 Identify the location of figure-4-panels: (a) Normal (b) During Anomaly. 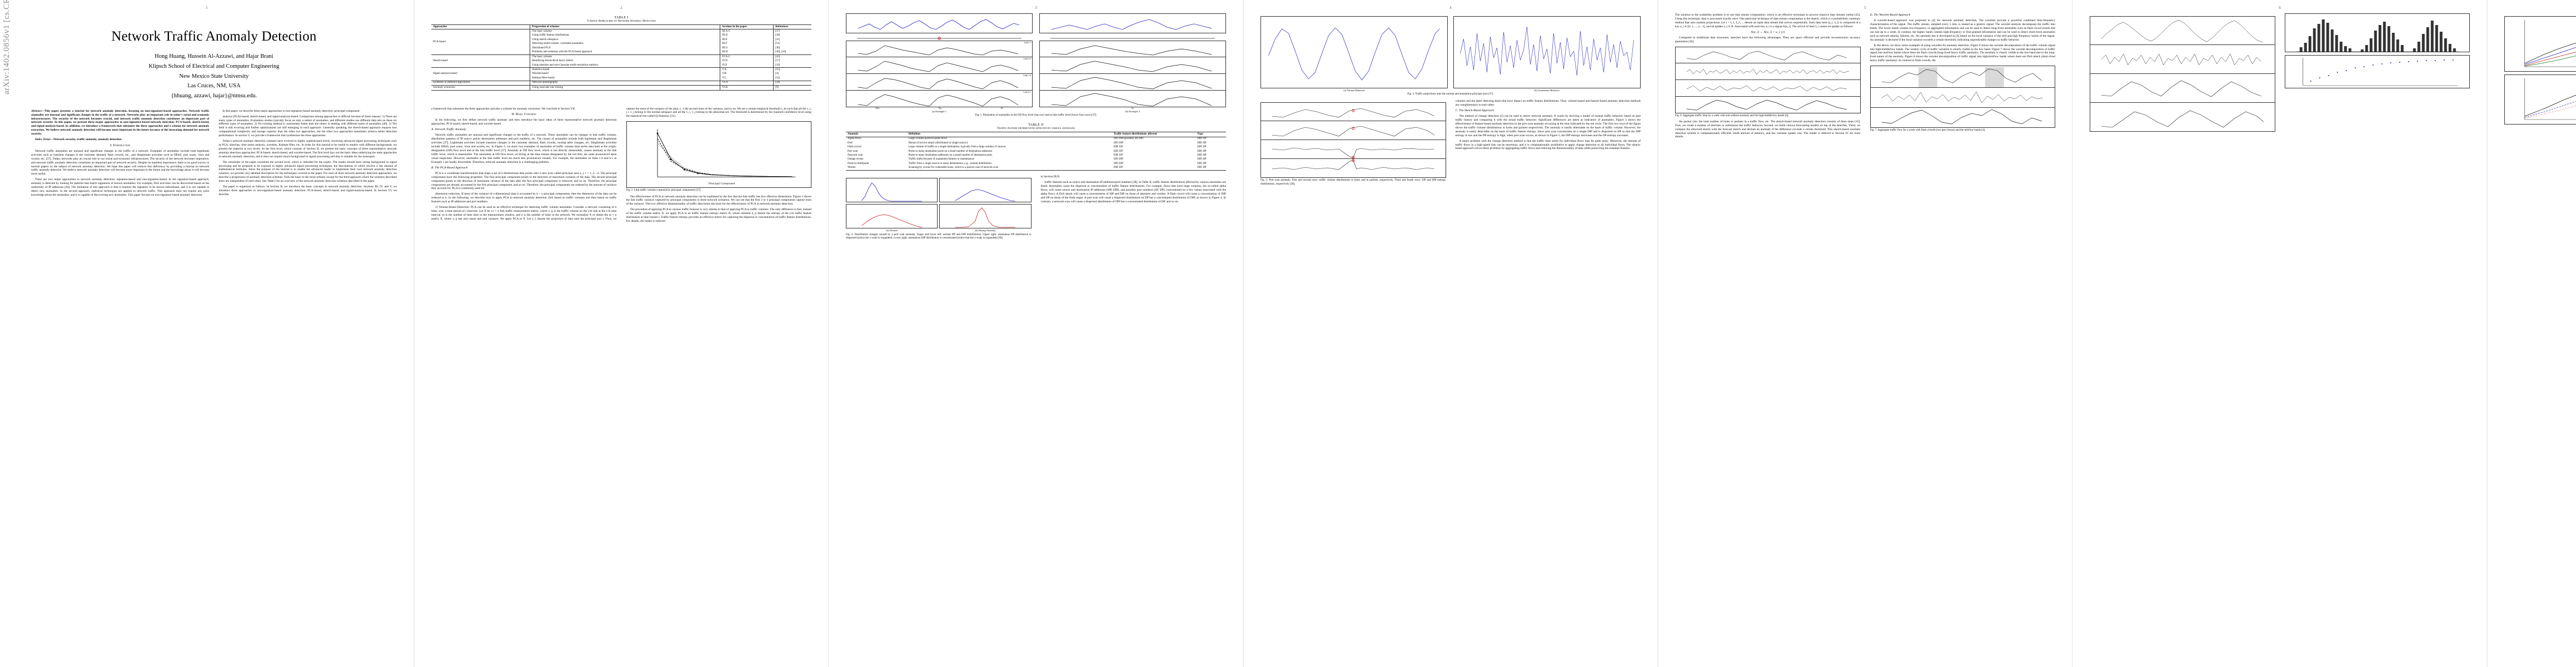
(939, 205).